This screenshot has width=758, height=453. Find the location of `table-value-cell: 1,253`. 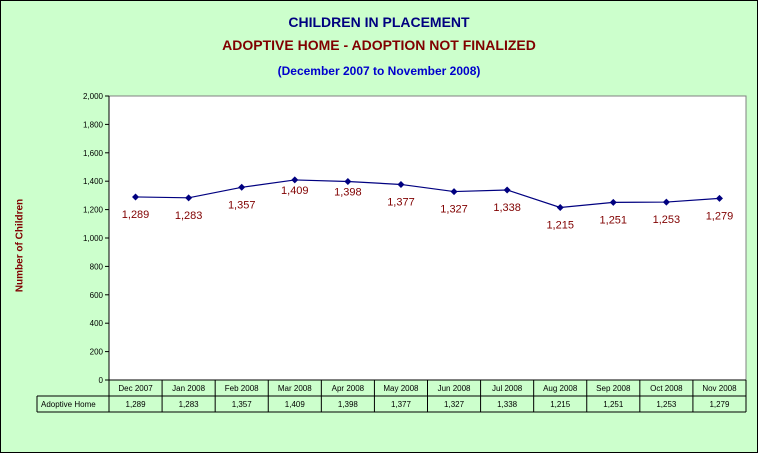

table-value-cell: 1,253 is located at coordinates (666, 404).